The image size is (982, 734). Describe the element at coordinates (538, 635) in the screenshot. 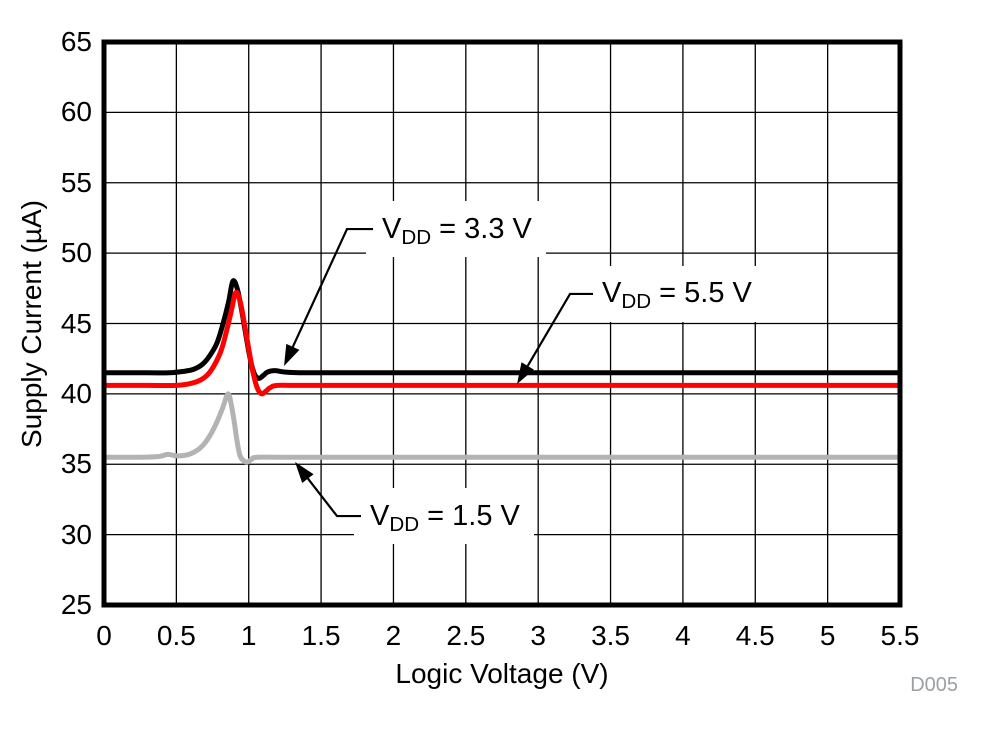

I see `x-tick-label: 3` at that location.